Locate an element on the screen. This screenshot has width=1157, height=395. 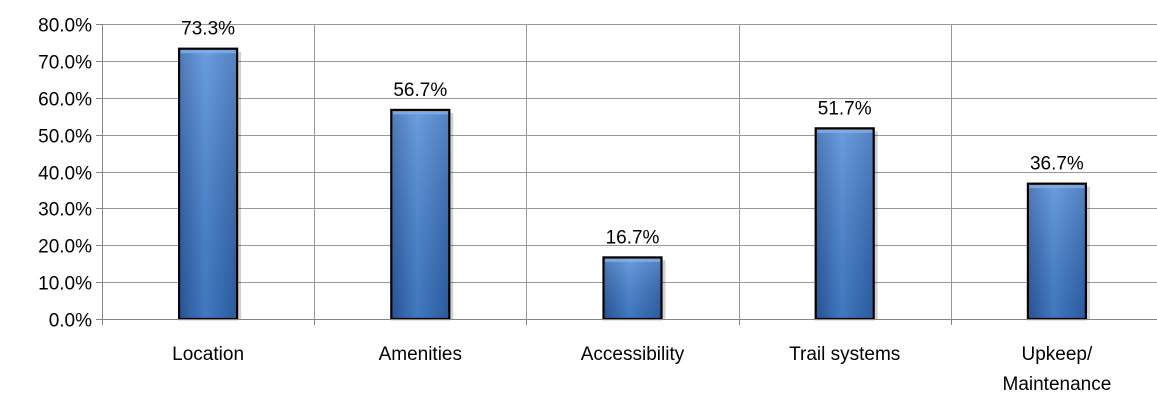
x-category-label: Maintenance is located at coordinates (1057, 384).